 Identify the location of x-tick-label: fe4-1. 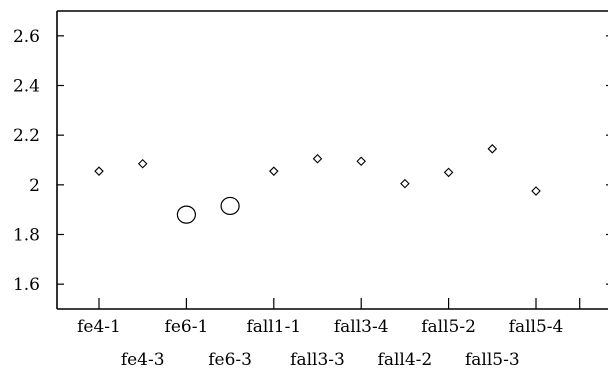
(99, 327).